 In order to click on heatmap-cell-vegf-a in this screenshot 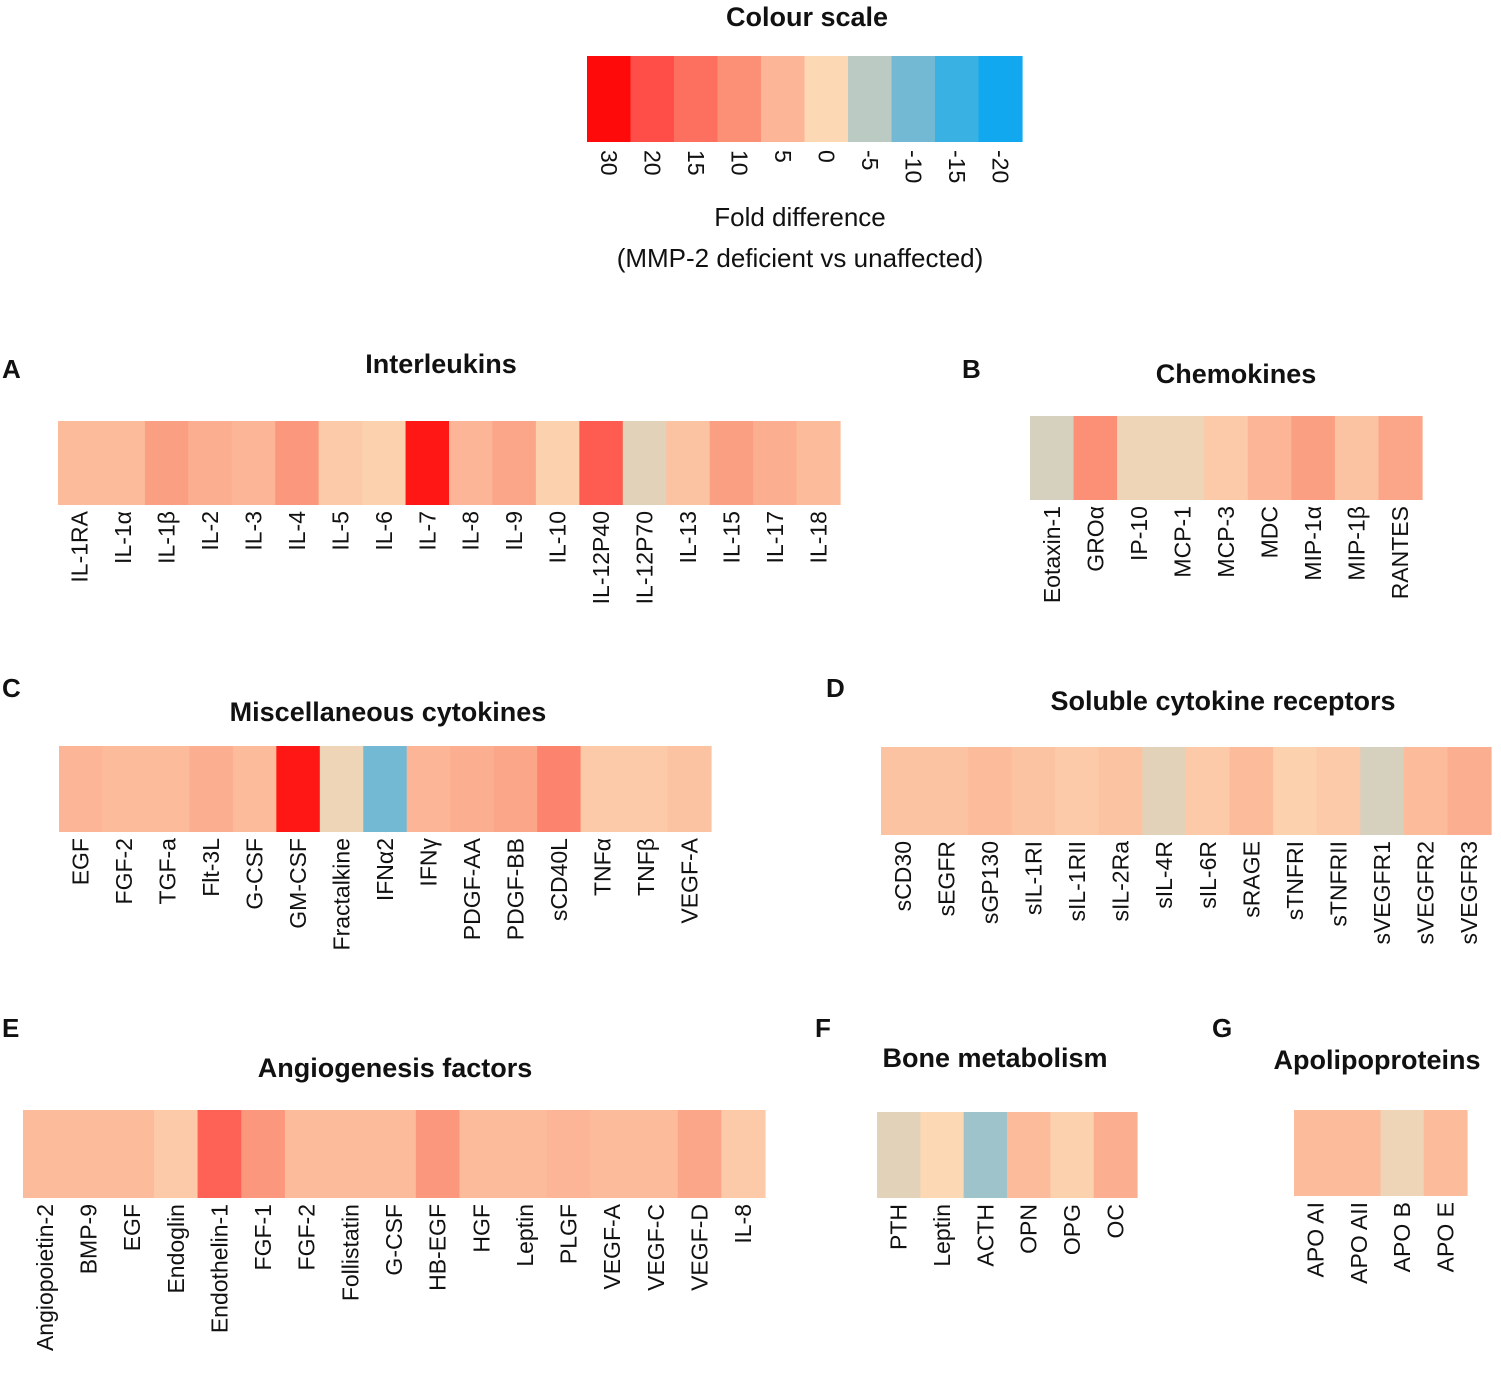, I will do `click(689, 789)`.